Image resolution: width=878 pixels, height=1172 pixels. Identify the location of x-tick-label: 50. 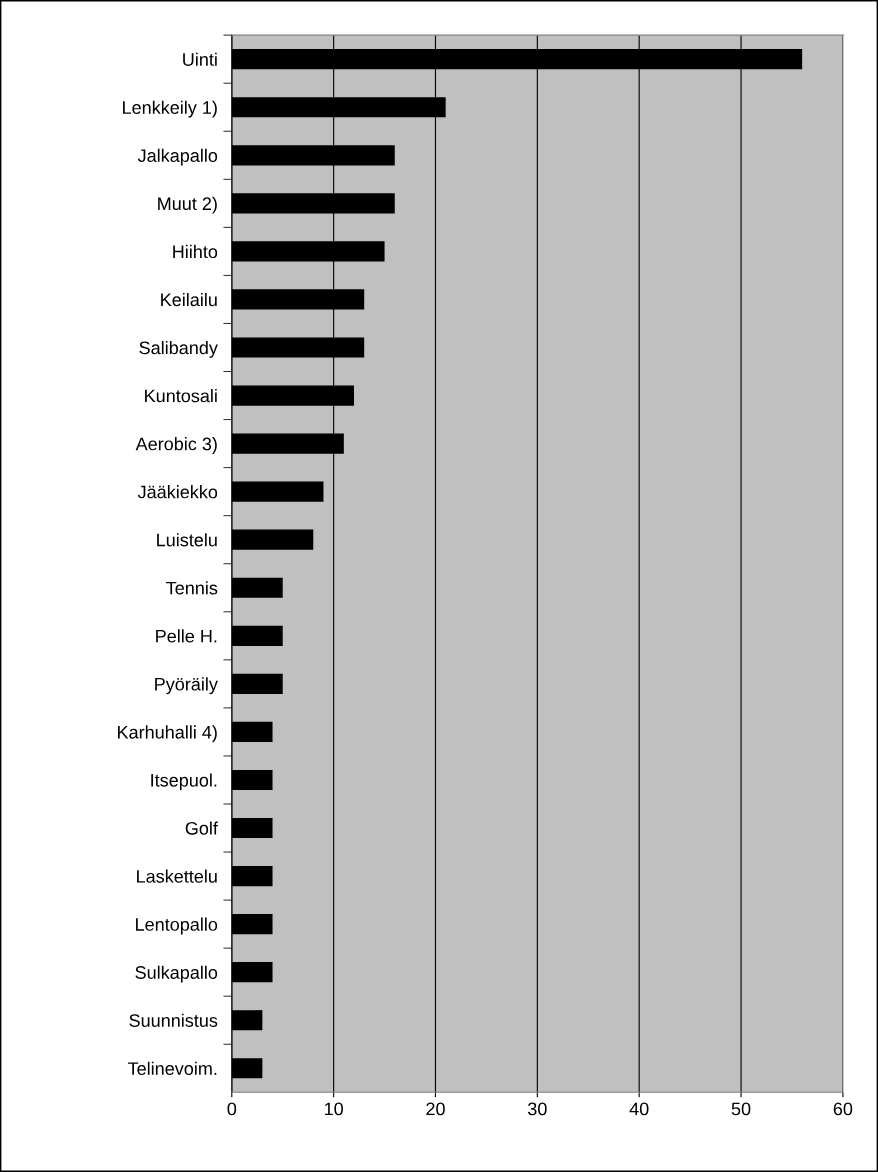
(741, 1109).